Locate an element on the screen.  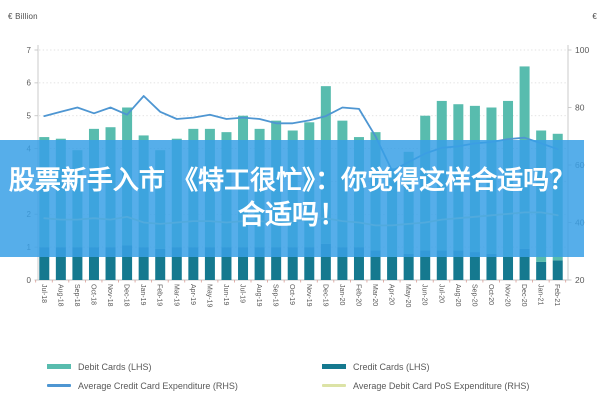
svg-text: 0 is located at coordinates (29, 280).